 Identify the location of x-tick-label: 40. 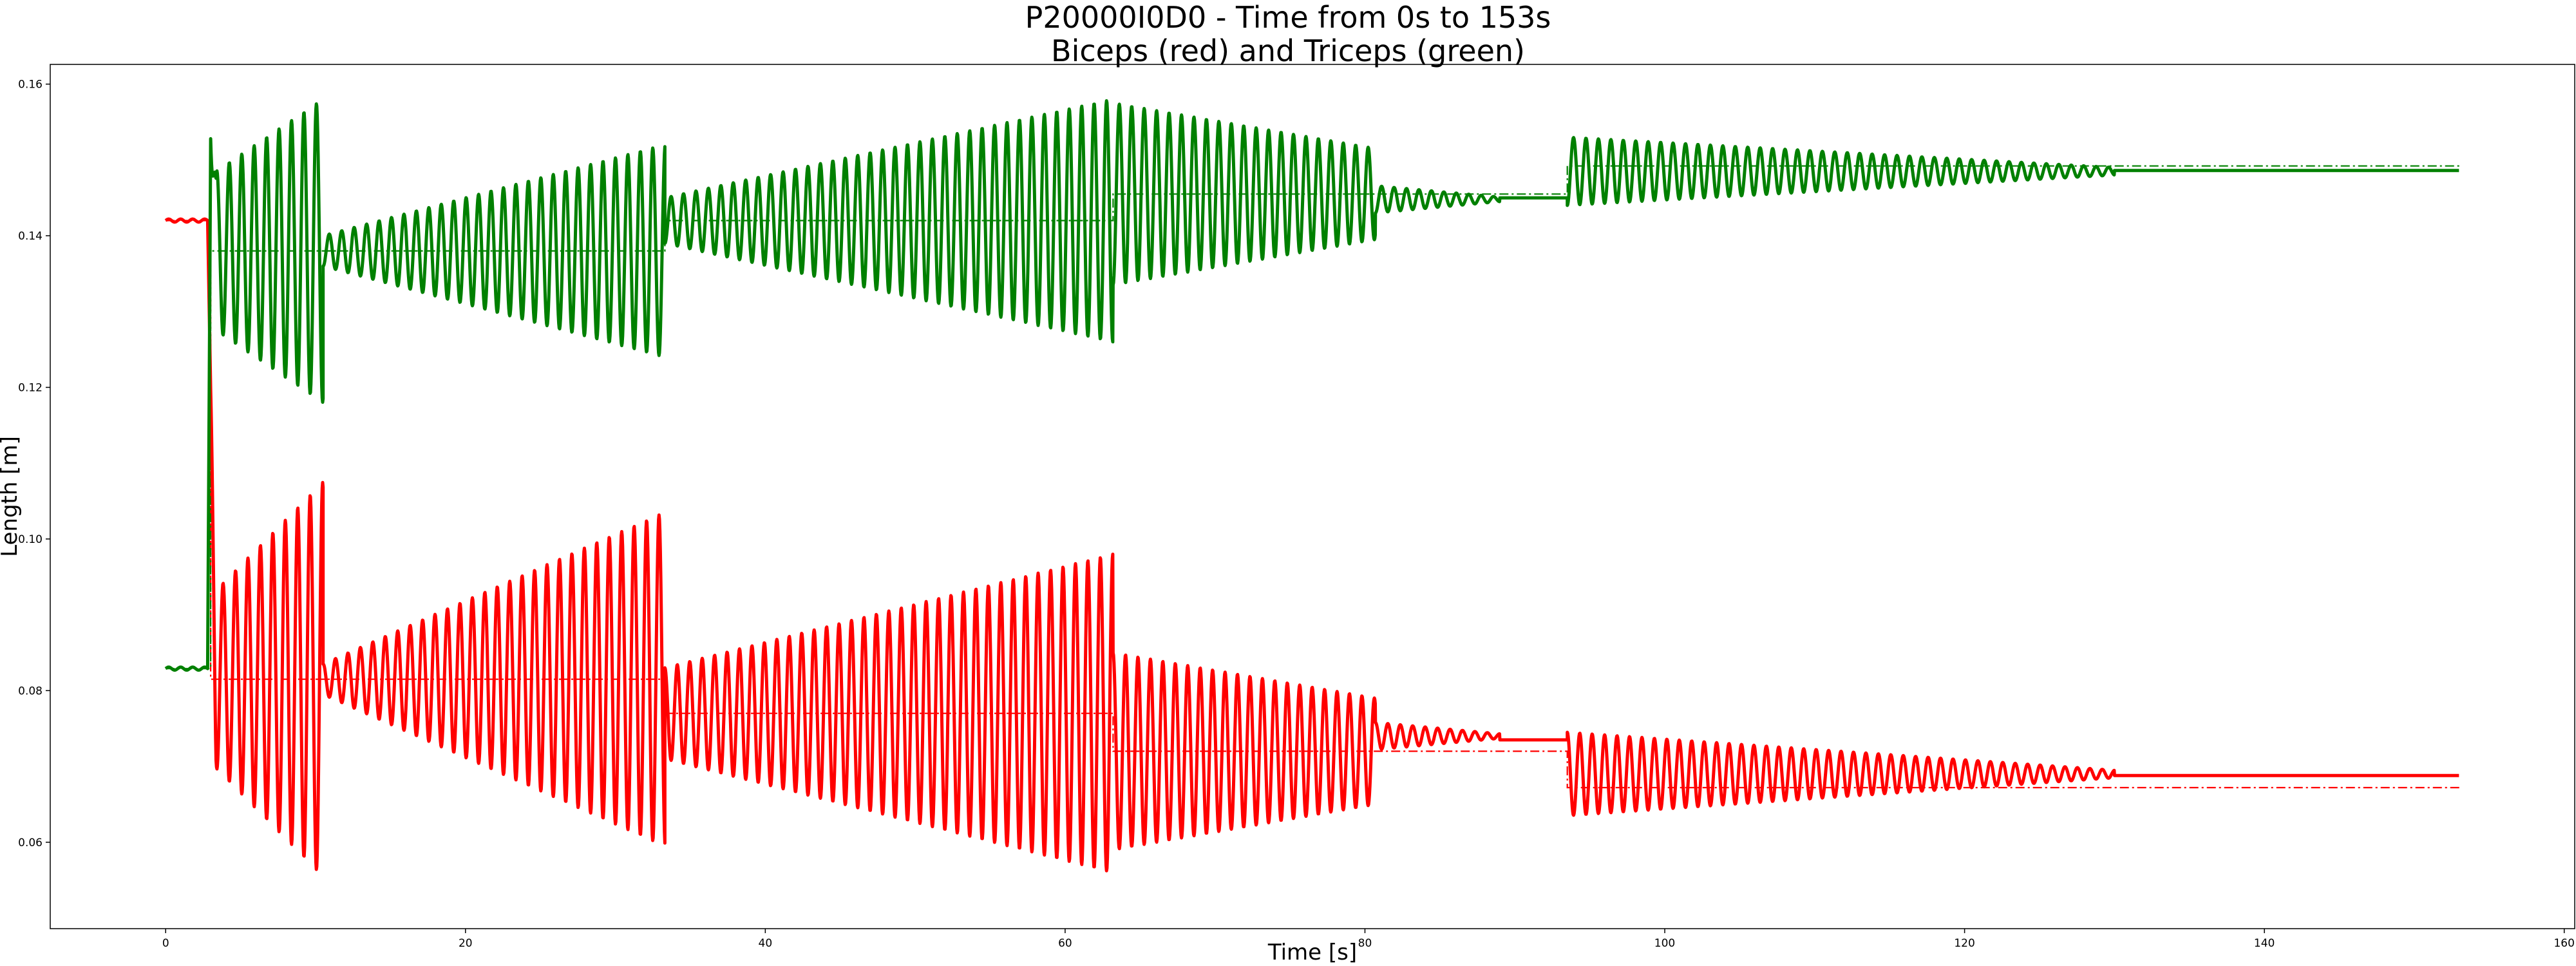
(766, 943).